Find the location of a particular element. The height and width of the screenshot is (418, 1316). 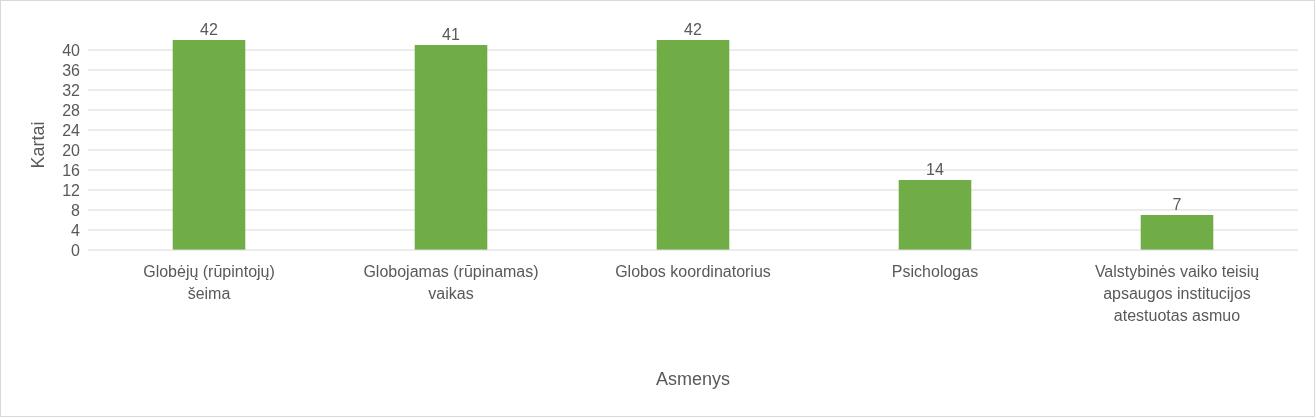

y-tick-label: 28 is located at coordinates (71, 110).